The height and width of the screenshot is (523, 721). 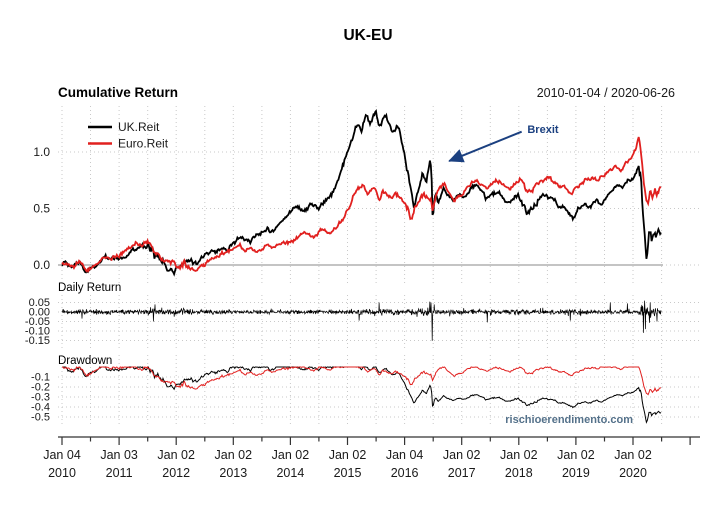 What do you see at coordinates (41, 265) in the screenshot?
I see `ytick-label: 0.0` at bounding box center [41, 265].